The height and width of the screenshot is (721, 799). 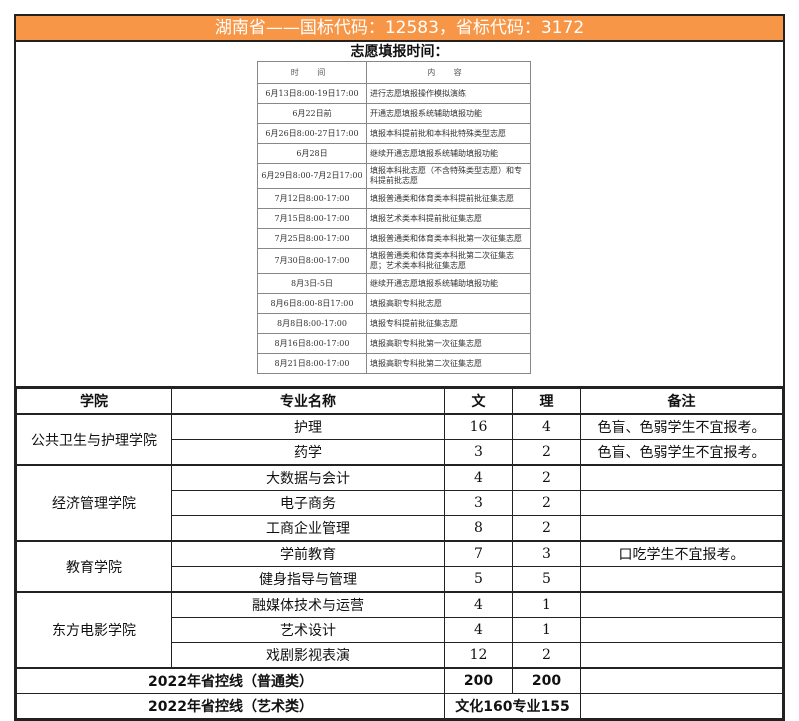 I want to click on schedule-content: 填报普通类和体育类本科提前批征集志愿, so click(x=448, y=198).